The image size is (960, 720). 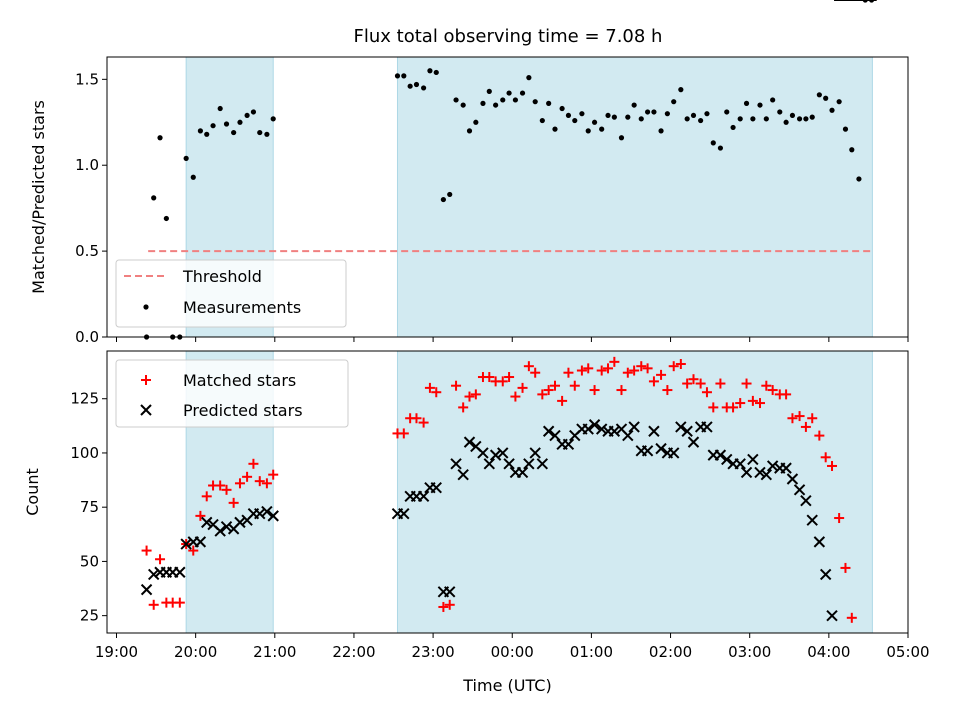 I want to click on y-tick-label: 125, so click(x=84, y=399).